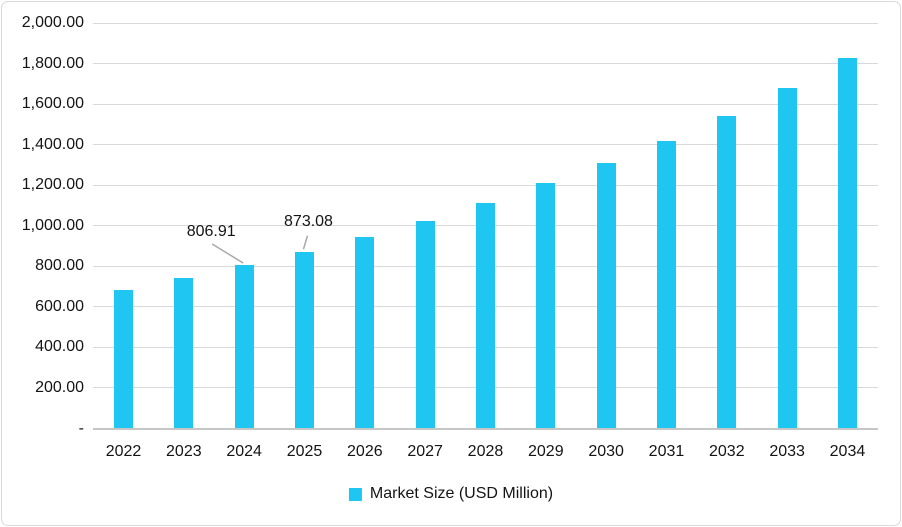 Image resolution: width=902 pixels, height=527 pixels. What do you see at coordinates (52, 225) in the screenshot?
I see `y-tick-label: 1,000.00` at bounding box center [52, 225].